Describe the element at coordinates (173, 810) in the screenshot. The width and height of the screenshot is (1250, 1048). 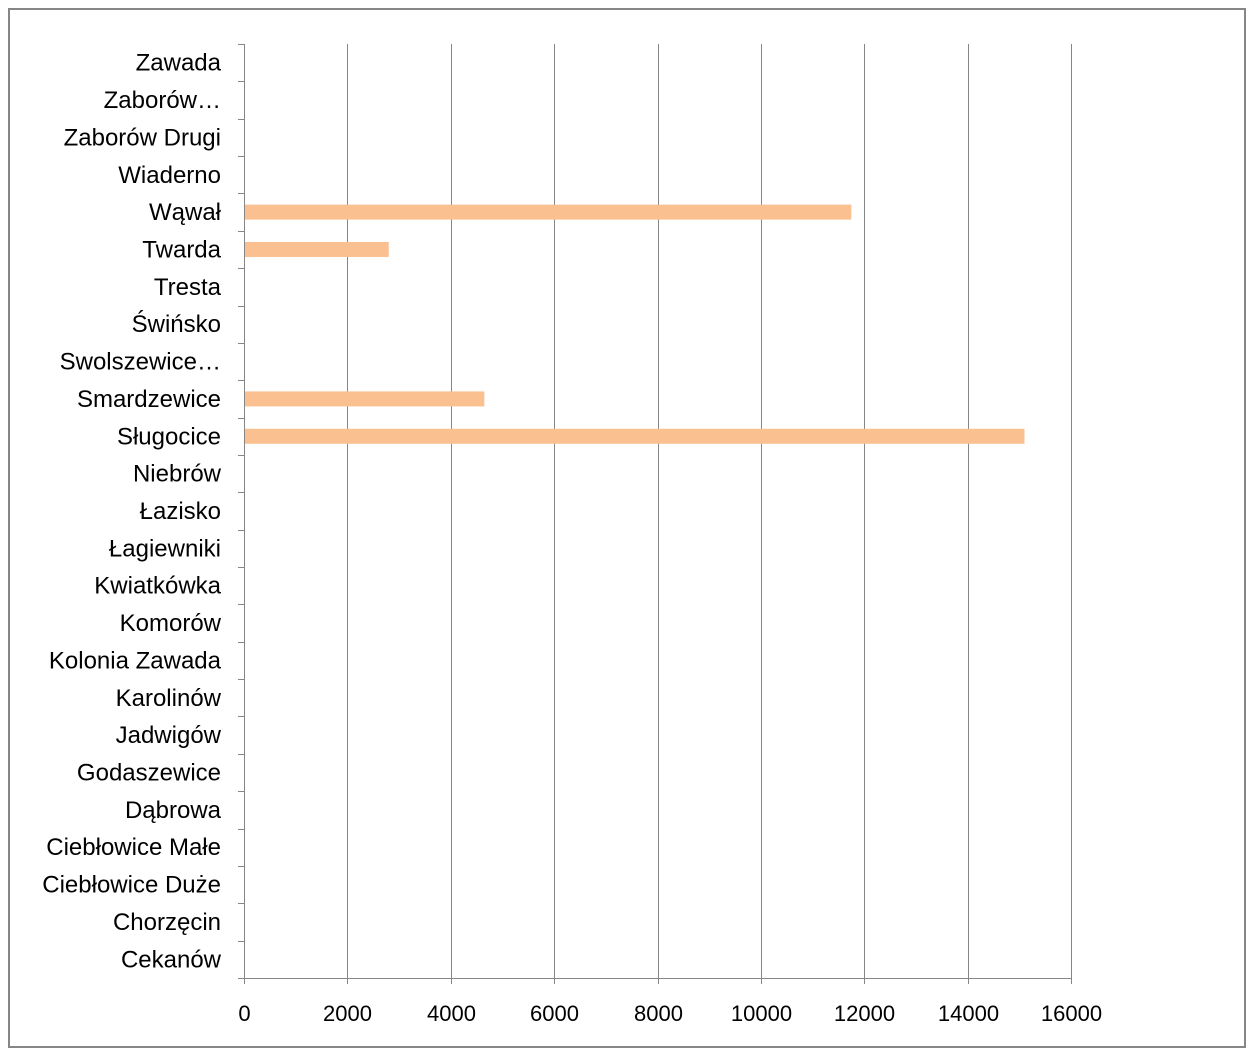
I see `category-label: Dąbrowa` at that location.